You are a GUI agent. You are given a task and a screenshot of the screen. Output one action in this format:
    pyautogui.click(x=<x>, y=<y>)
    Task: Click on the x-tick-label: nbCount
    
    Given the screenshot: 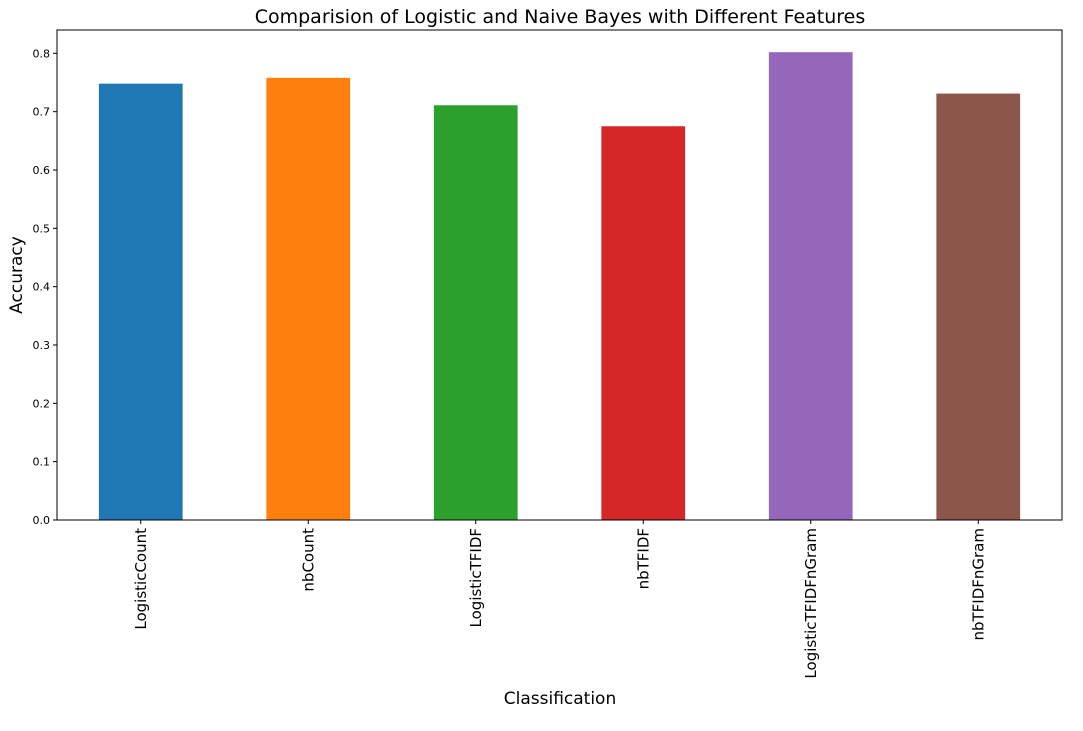 What is the action you would take?
    pyautogui.click(x=308, y=560)
    